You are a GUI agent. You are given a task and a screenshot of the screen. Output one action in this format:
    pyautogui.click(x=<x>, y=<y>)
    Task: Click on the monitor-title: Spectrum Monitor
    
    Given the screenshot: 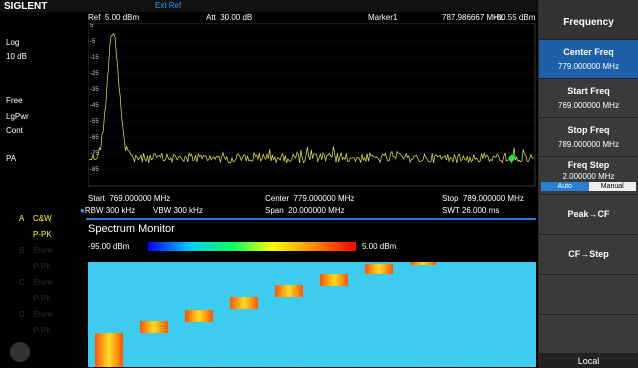 What is the action you would take?
    pyautogui.click(x=131, y=229)
    